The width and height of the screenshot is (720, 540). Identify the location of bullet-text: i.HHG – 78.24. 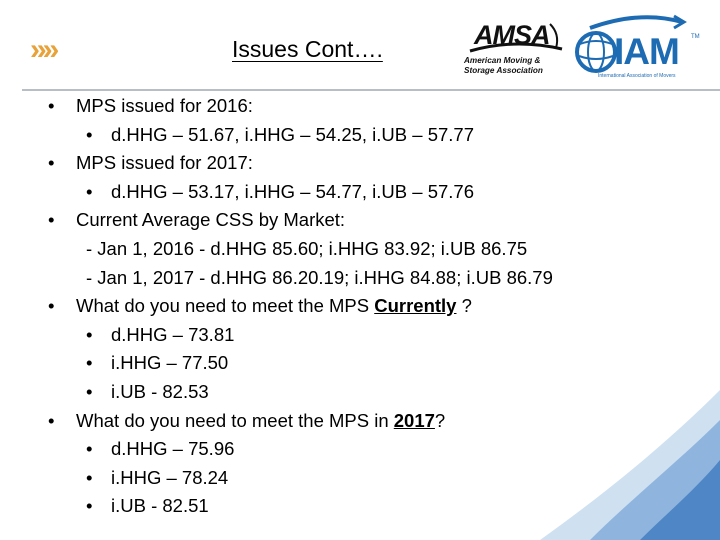
(170, 477).